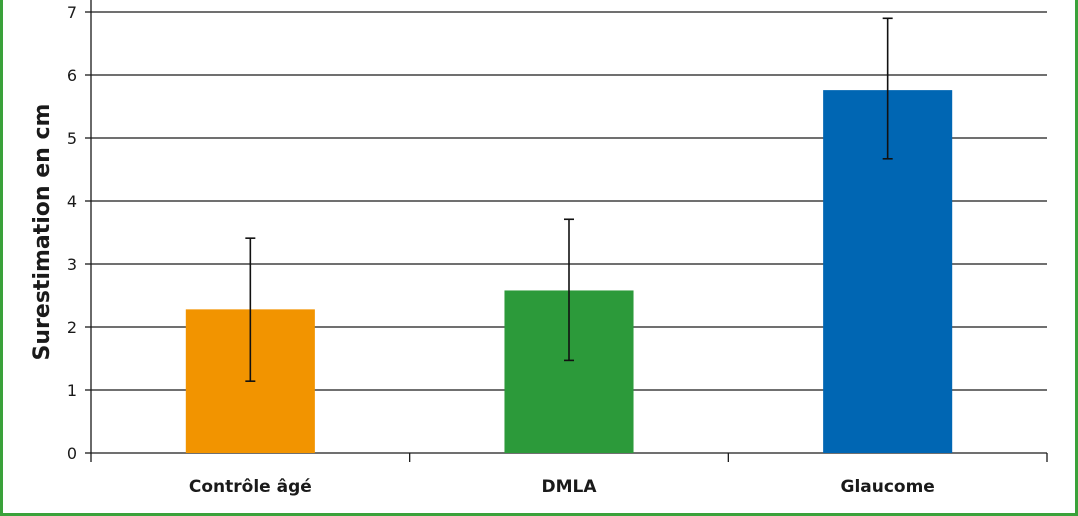 This screenshot has width=1078, height=516. I want to click on y-tick-label-2: 2, so click(72, 327).